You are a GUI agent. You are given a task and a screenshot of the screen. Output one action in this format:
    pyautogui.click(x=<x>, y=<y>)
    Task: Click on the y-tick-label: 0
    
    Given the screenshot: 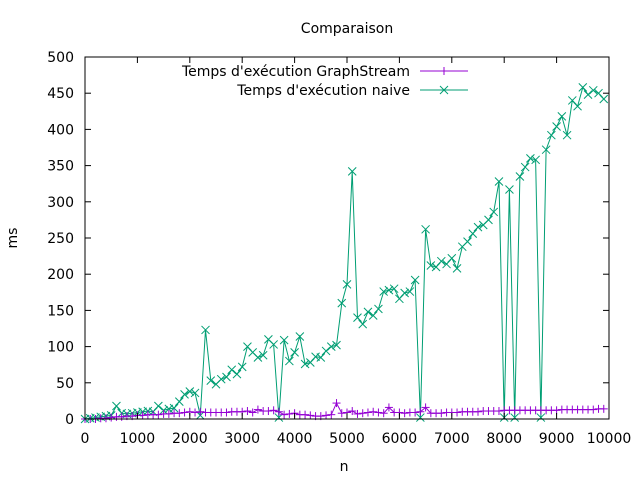 What is the action you would take?
    pyautogui.click(x=69, y=420)
    